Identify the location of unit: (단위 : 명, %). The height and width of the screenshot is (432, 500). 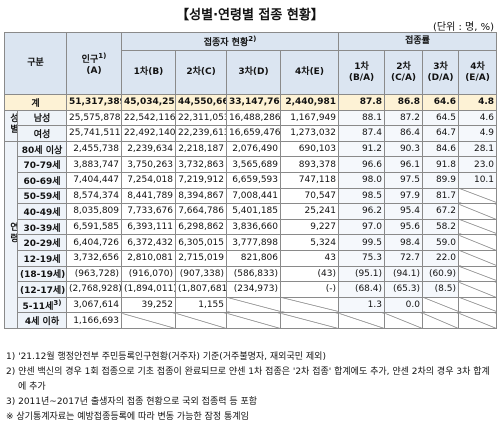
(463, 27).